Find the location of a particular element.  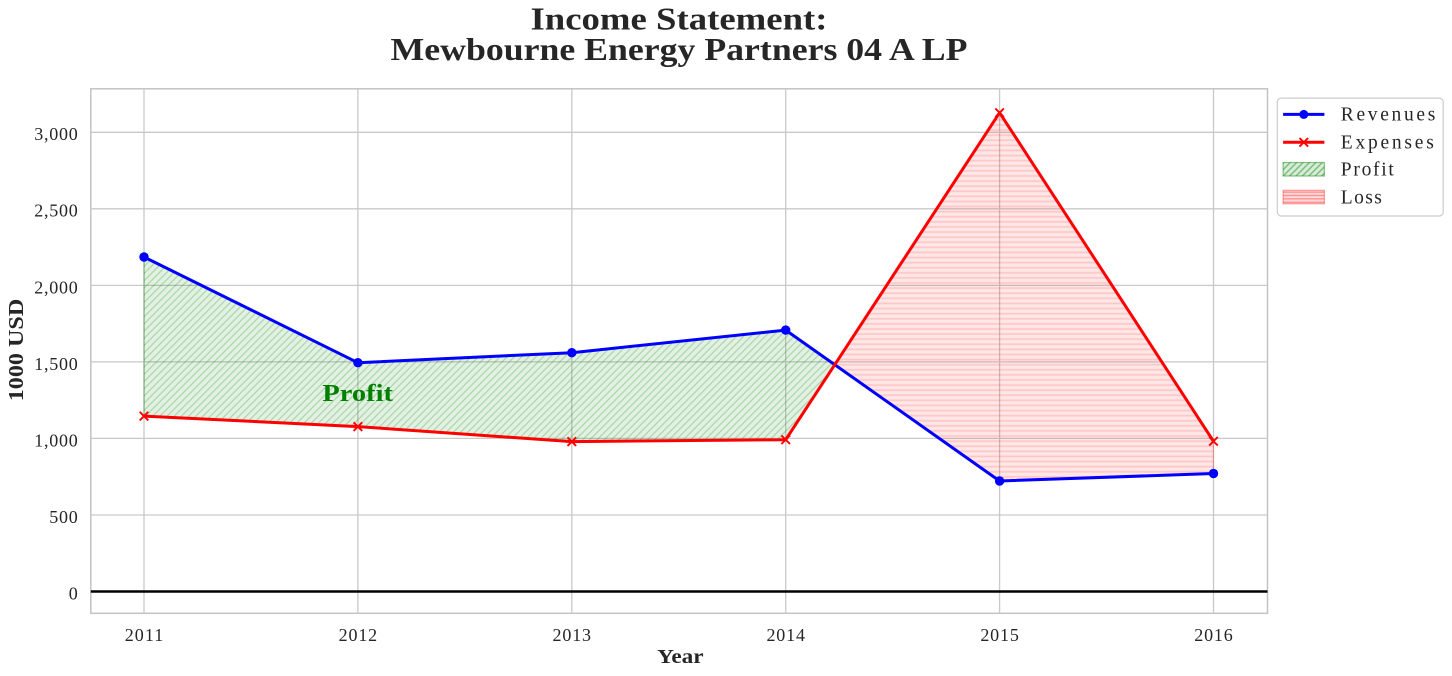

svg-text: Expenses is located at coordinates (1387, 143).